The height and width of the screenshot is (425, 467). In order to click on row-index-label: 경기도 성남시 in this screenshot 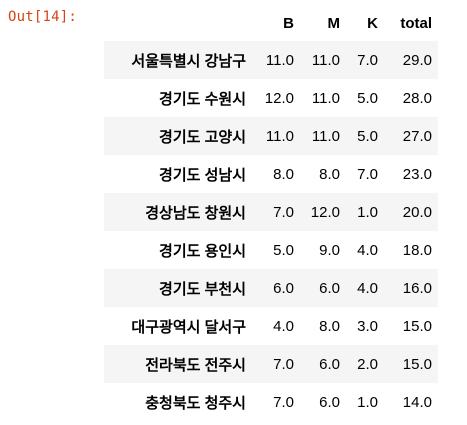, I will do `click(202, 175)`.